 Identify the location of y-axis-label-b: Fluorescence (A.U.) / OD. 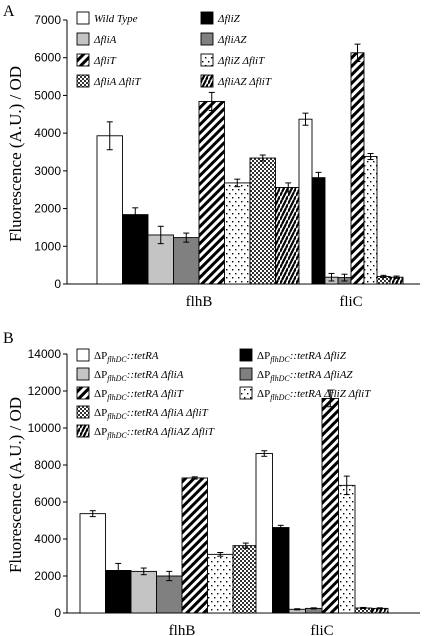
(15, 485).